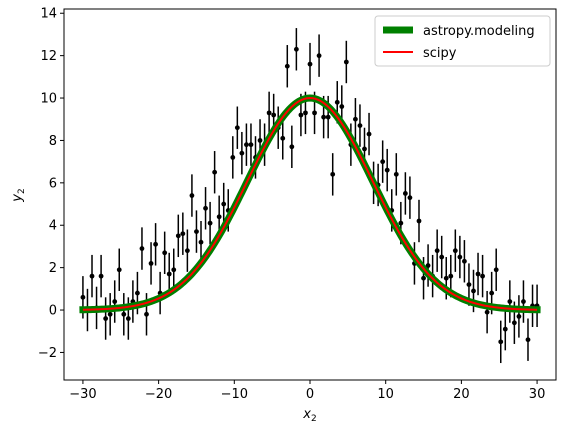 Image resolution: width=566 pixels, height=435 pixels. What do you see at coordinates (53, 268) in the screenshot?
I see `y-tick-label: 2` at bounding box center [53, 268].